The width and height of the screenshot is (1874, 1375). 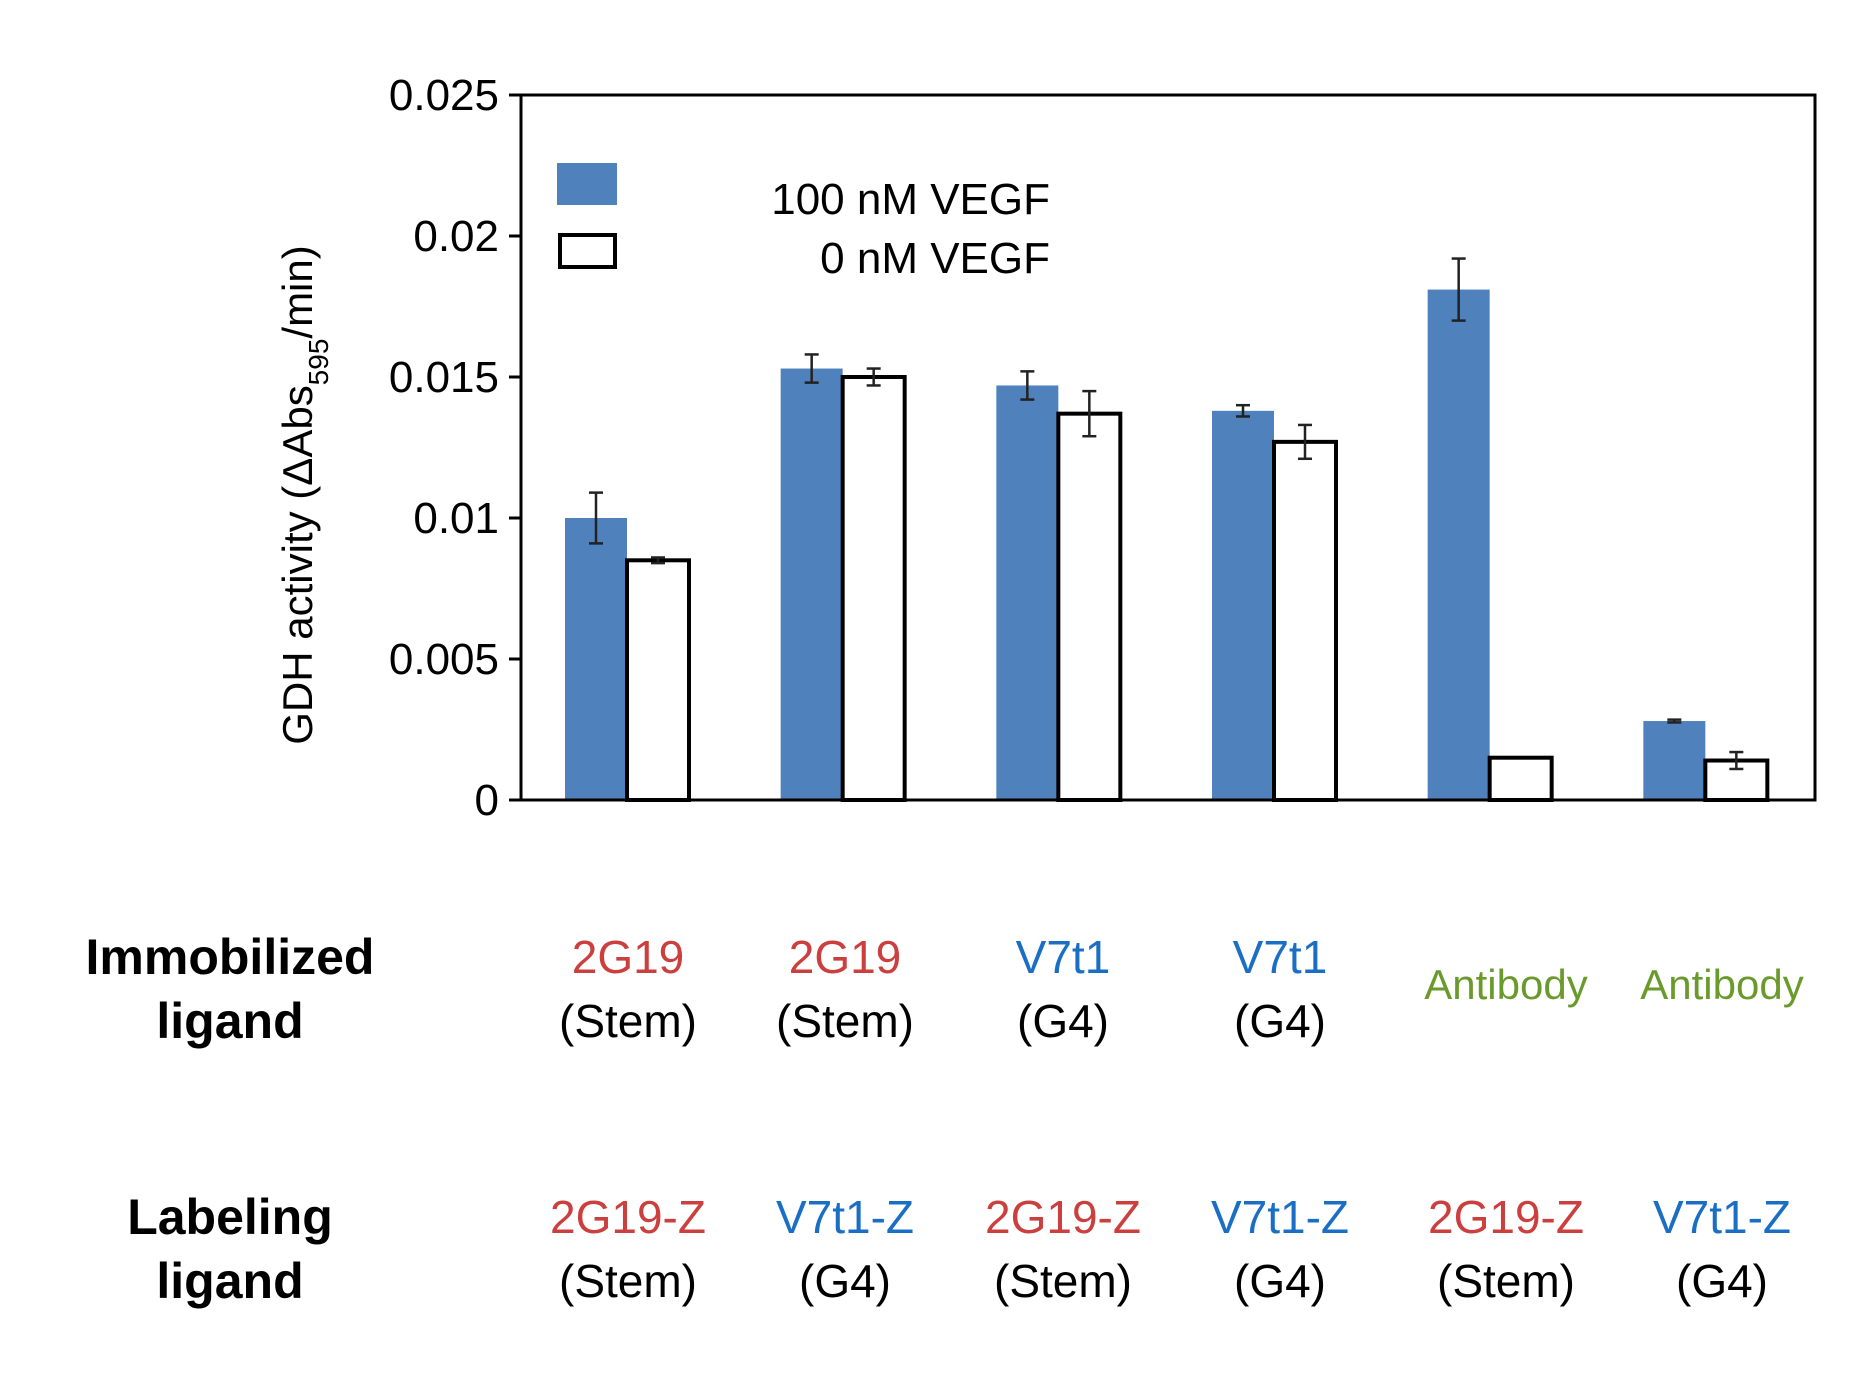 What do you see at coordinates (230, 989) in the screenshot?
I see `immobilized-row-title: Immobilized ligand` at bounding box center [230, 989].